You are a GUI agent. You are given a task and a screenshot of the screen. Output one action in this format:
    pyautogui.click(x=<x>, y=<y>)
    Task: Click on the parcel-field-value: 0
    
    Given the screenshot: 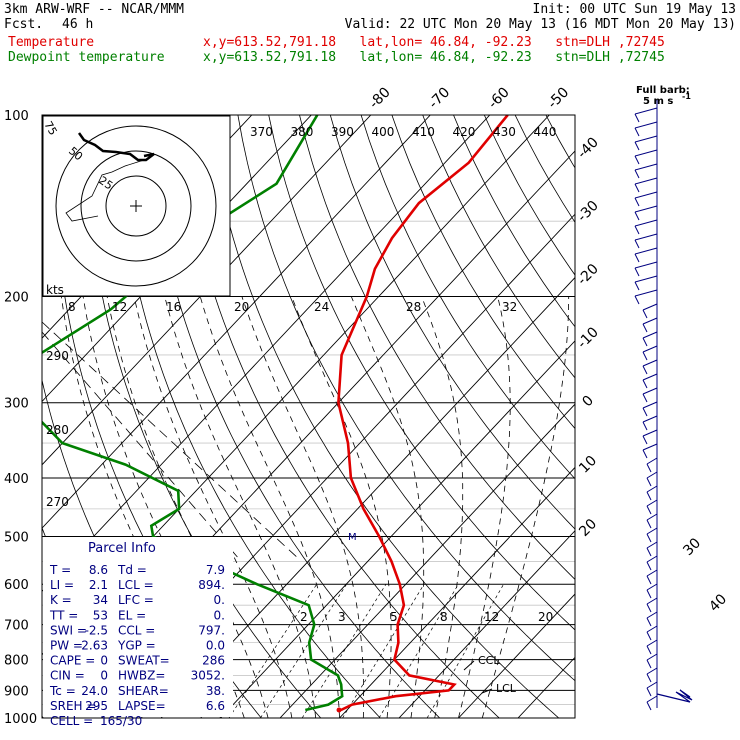 What is the action you would take?
    pyautogui.click(x=104, y=661)
    